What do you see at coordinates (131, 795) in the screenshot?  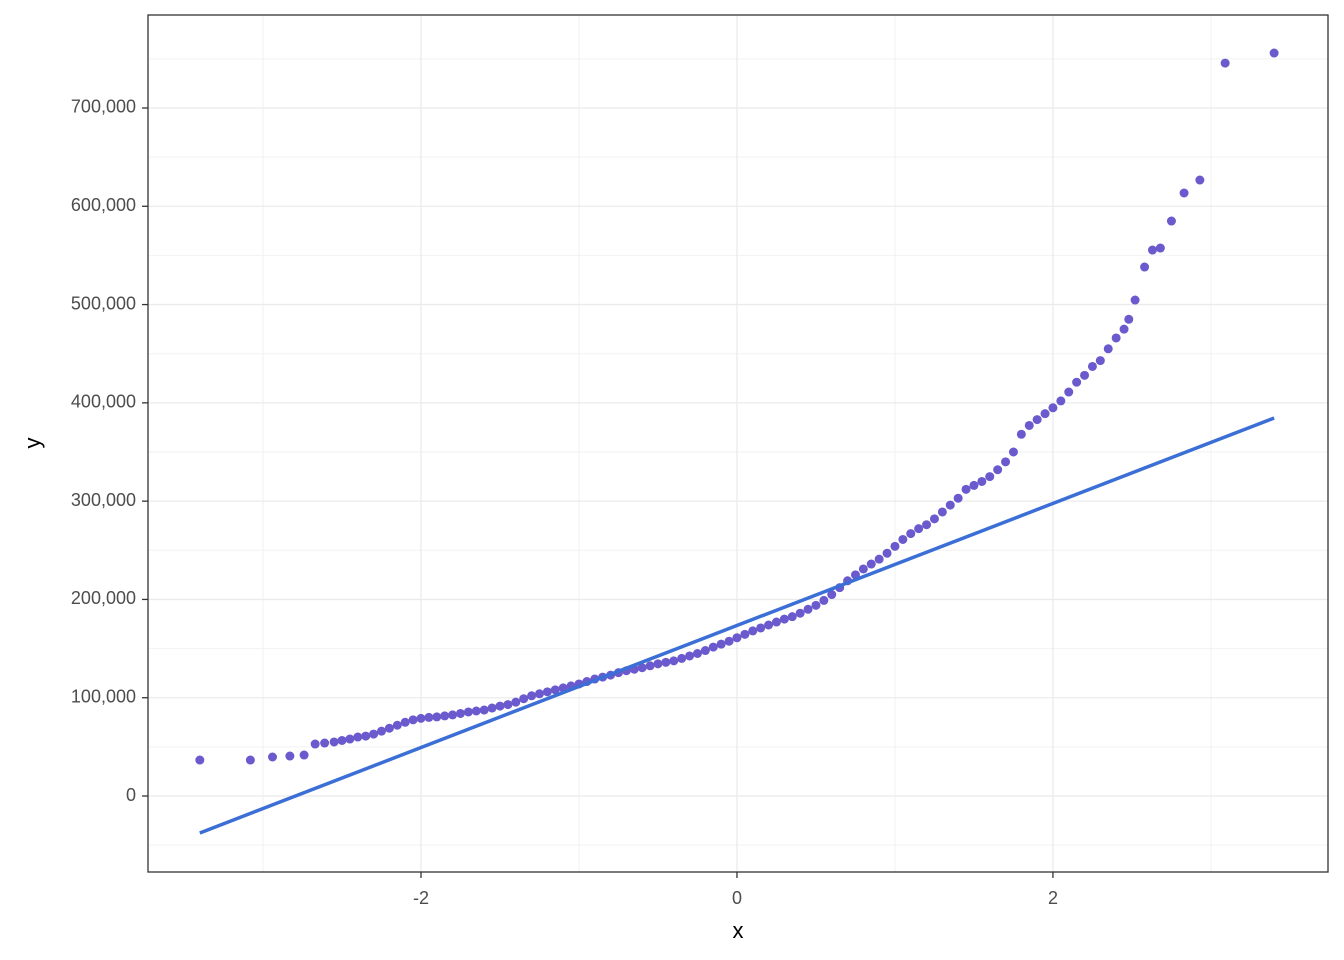 I see `y-tick-label: 0` at bounding box center [131, 795].